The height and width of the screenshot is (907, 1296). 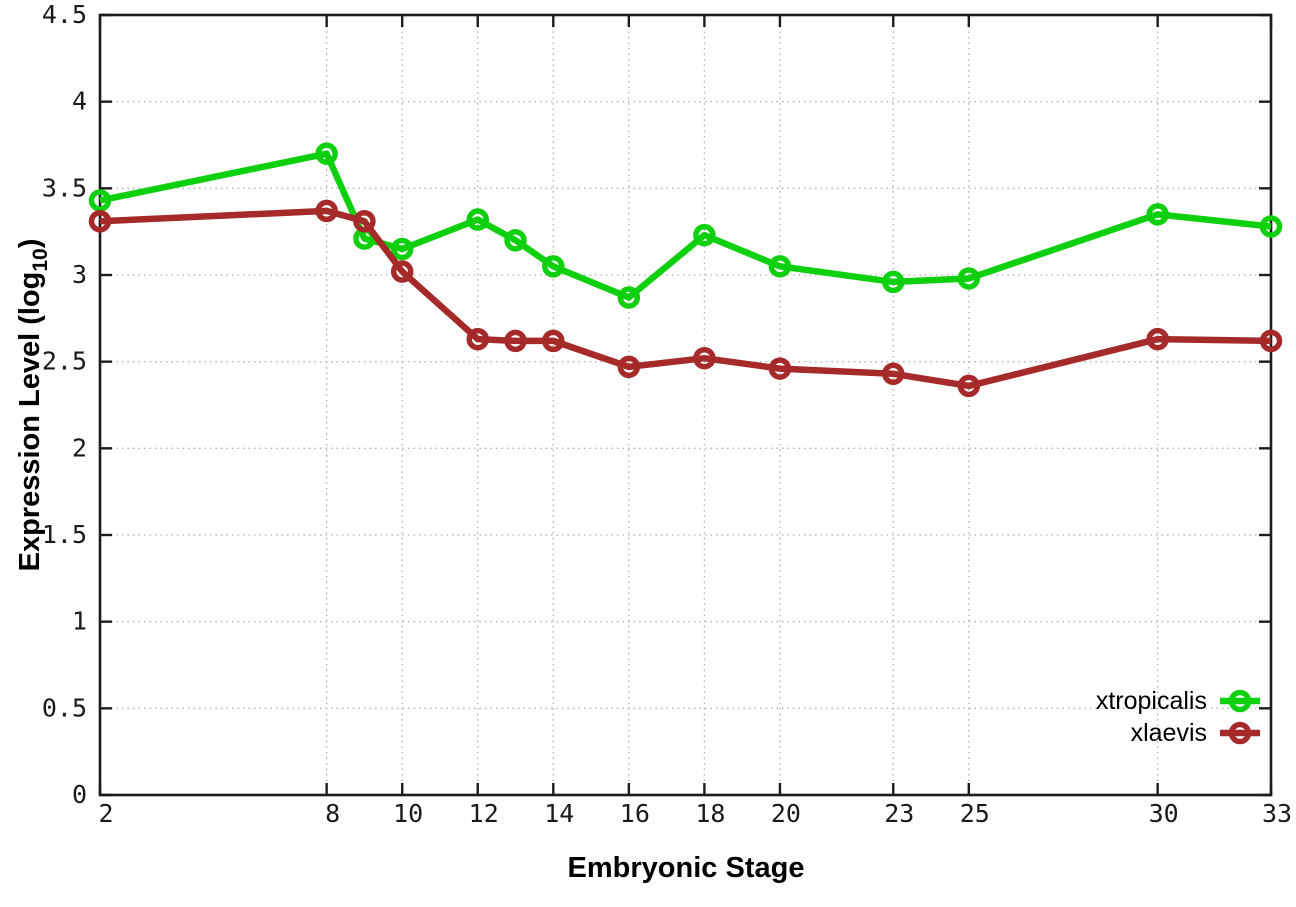 What do you see at coordinates (710, 813) in the screenshot?
I see `x-tick-label: 18` at bounding box center [710, 813].